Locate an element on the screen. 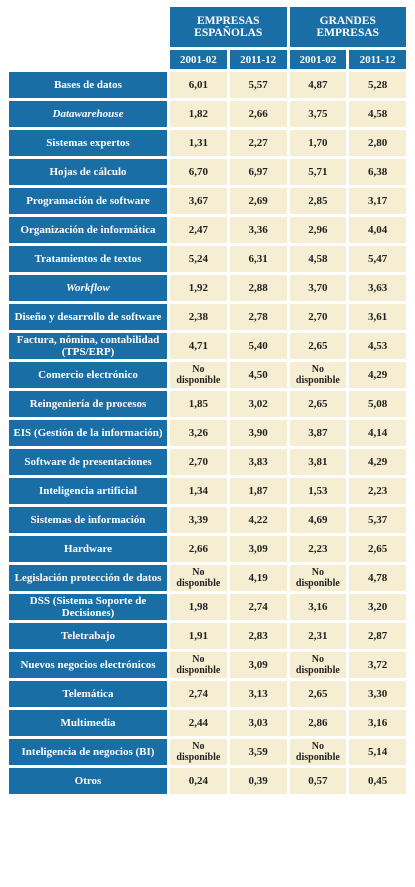 The height and width of the screenshot is (887, 415). row-label: Inteligencia de negocios (BI) is located at coordinates (88, 752).